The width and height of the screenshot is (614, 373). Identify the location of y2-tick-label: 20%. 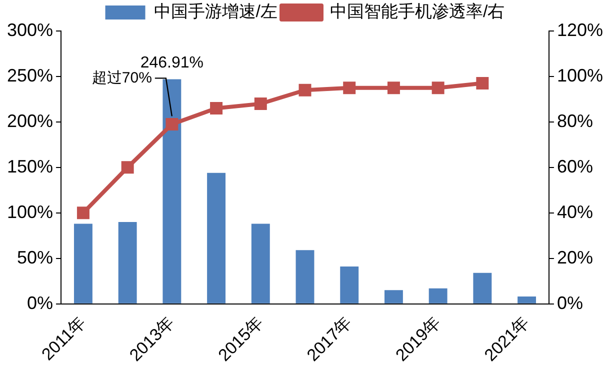
(574, 257).